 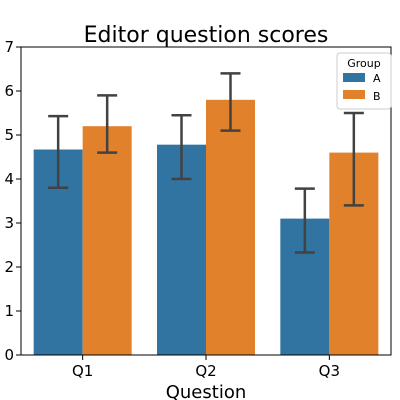 I want to click on error-bar-a-q1, so click(x=58, y=152).